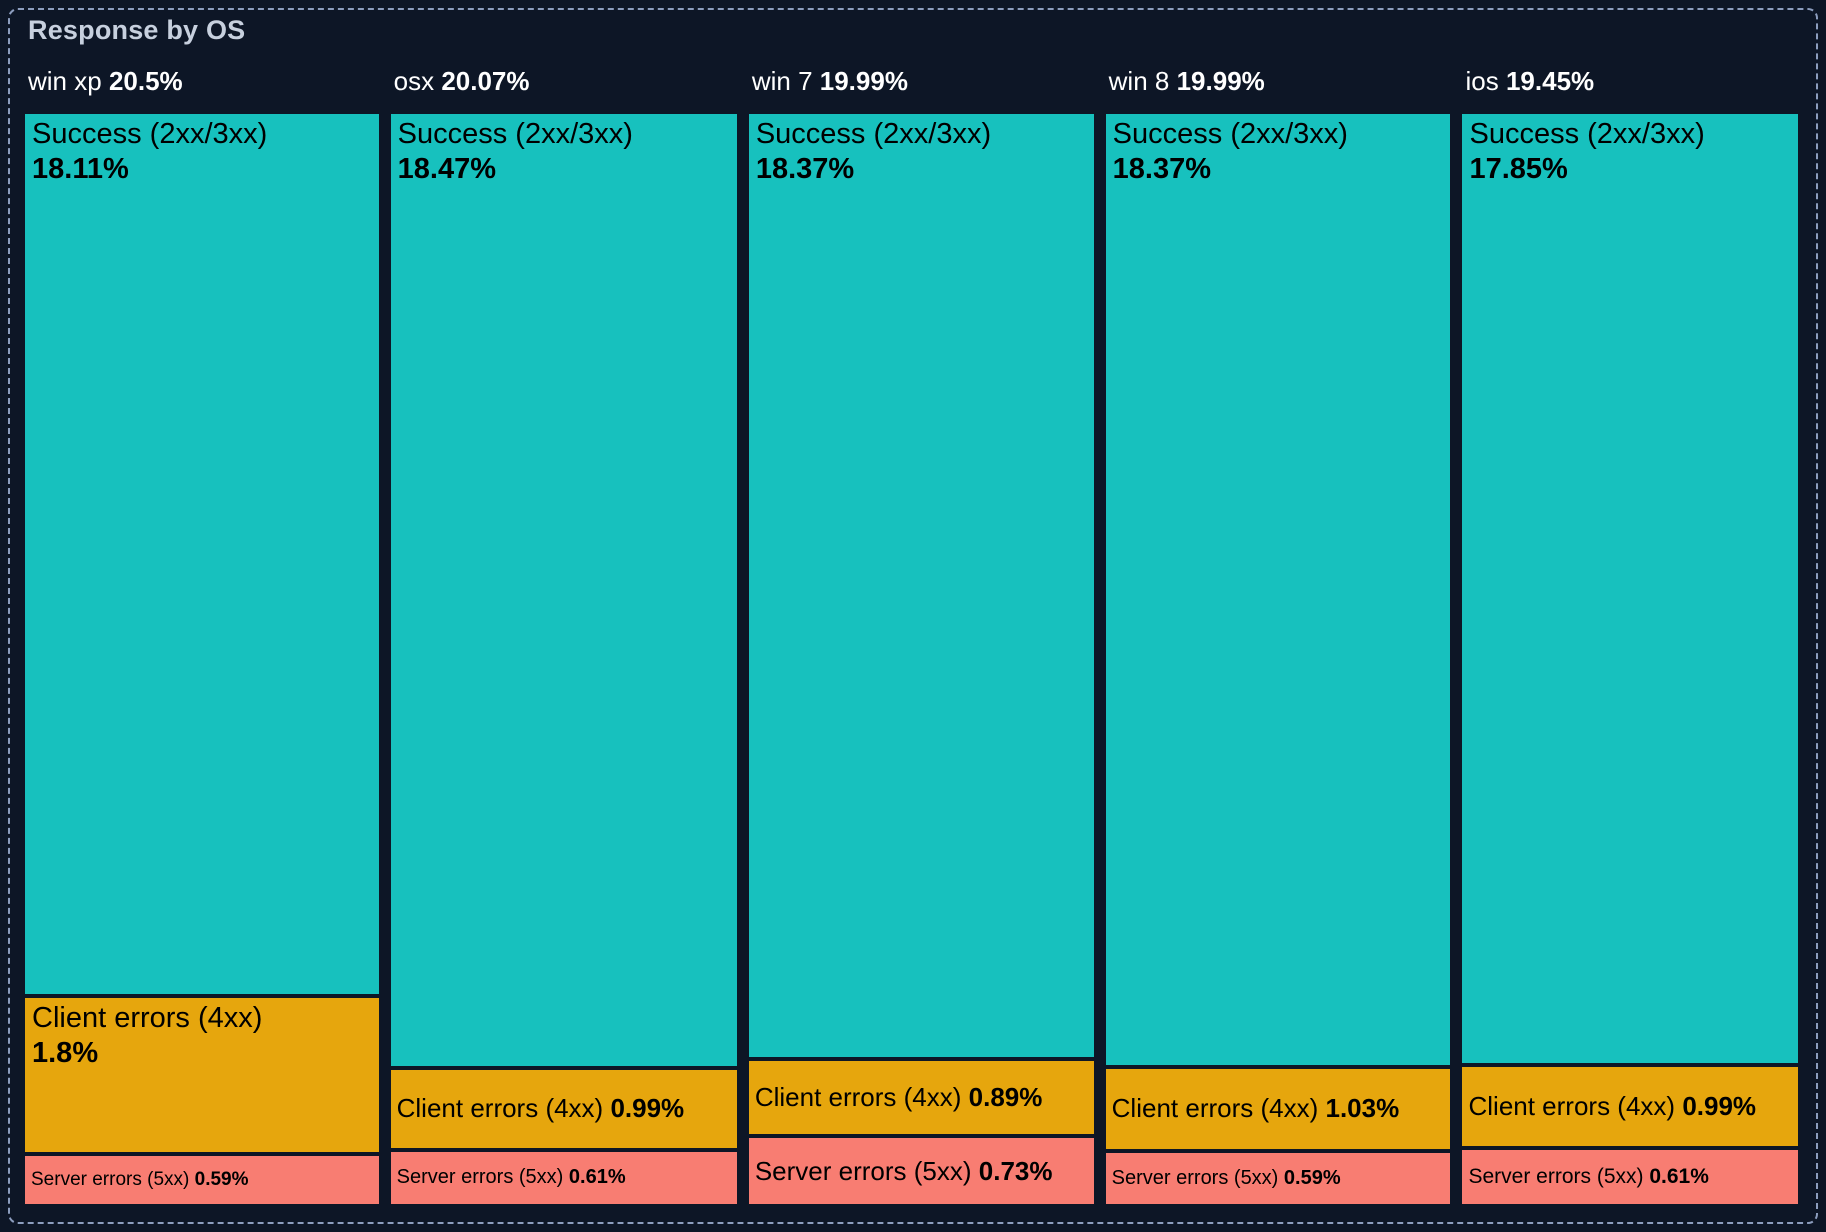 The height and width of the screenshot is (1232, 1826). Describe the element at coordinates (782, 81) in the screenshot. I see `os-name: win 7` at that location.